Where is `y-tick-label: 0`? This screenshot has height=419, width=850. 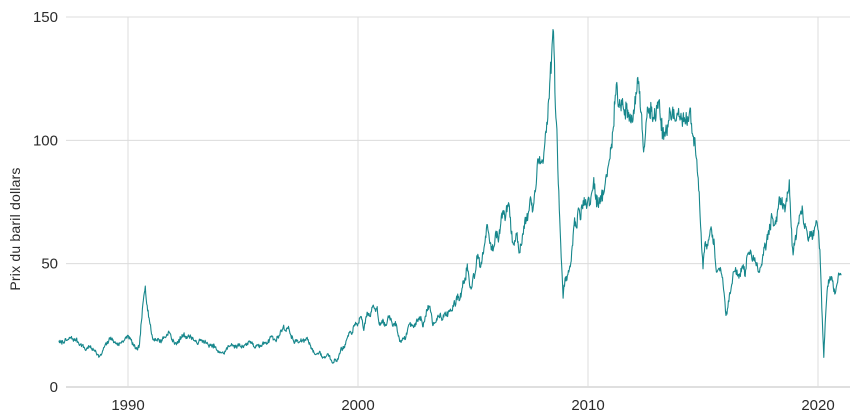 y-tick-label: 0 is located at coordinates (54, 387).